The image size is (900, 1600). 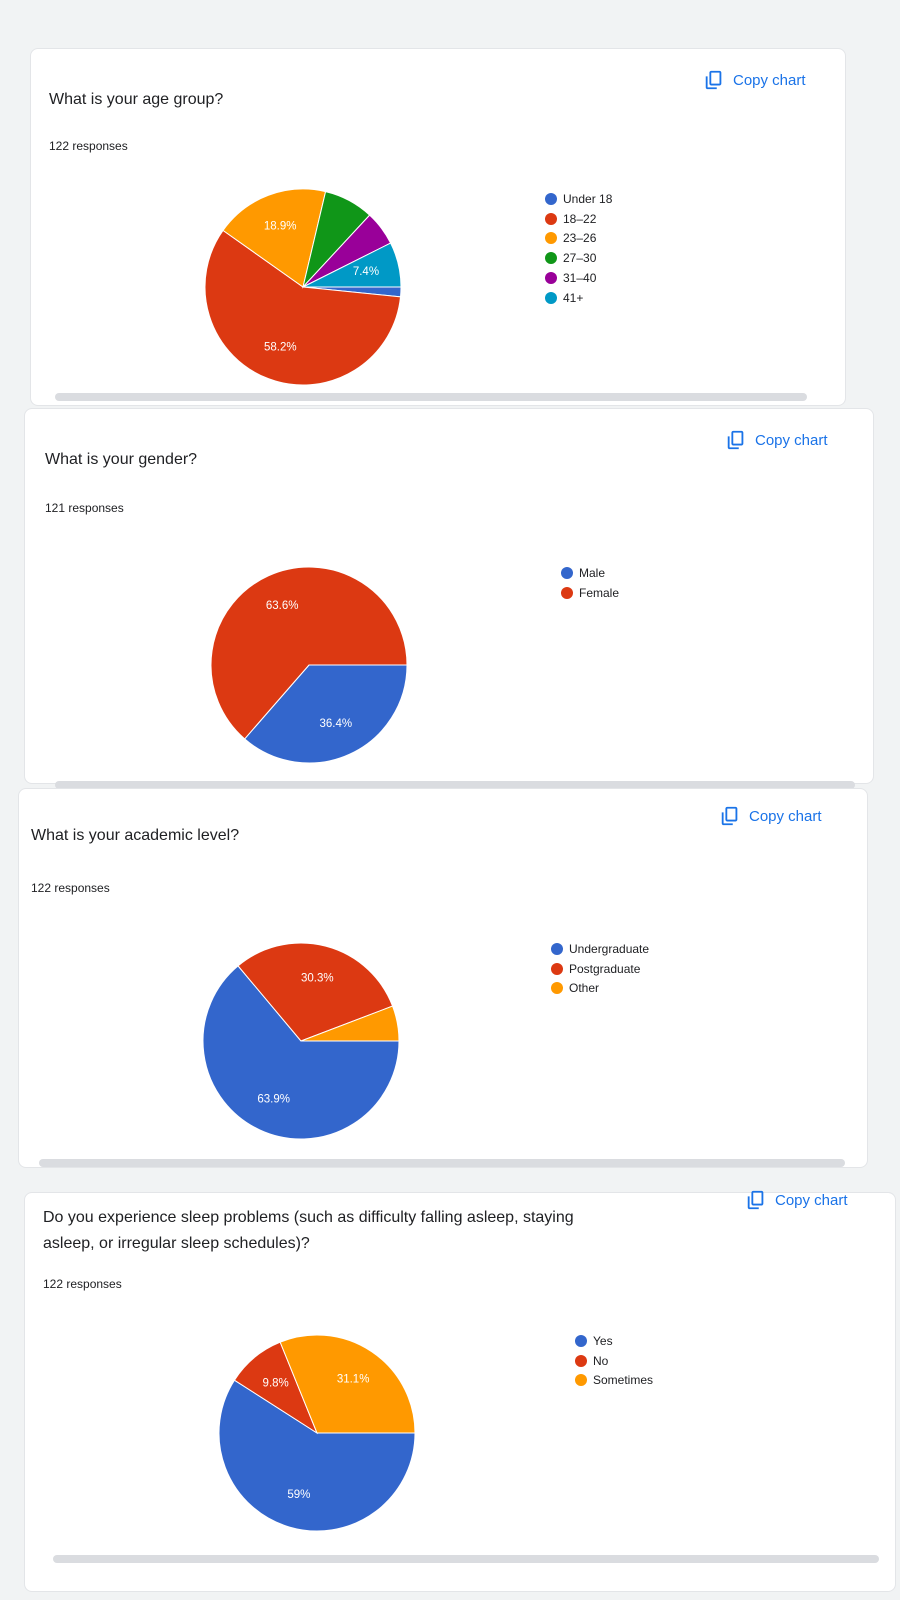 What do you see at coordinates (301, 1052) in the screenshot?
I see `pie-slice-undergraduate` at bounding box center [301, 1052].